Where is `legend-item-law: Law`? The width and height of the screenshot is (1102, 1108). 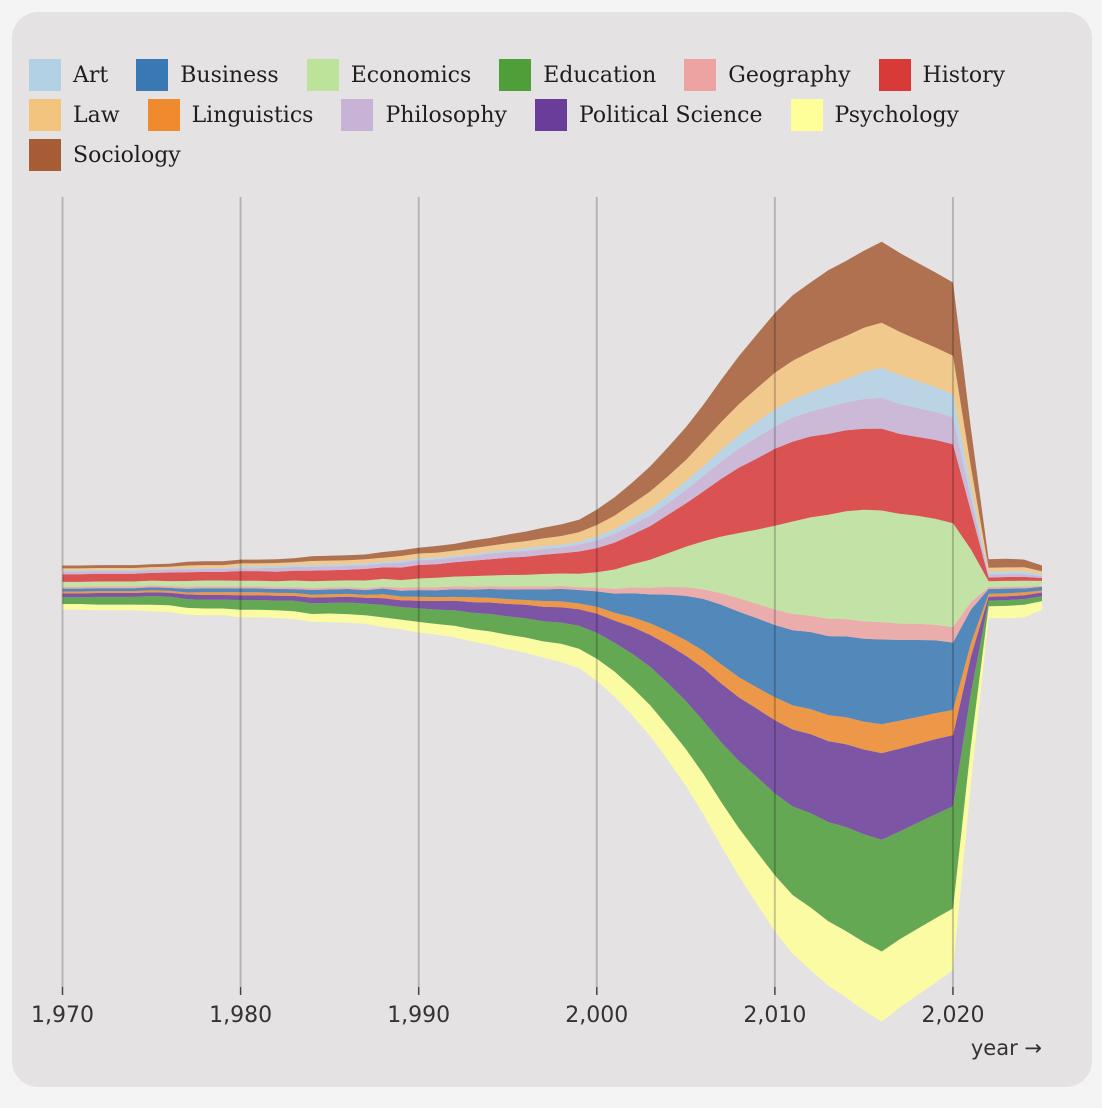 legend-item-law: Law is located at coordinates (74, 115).